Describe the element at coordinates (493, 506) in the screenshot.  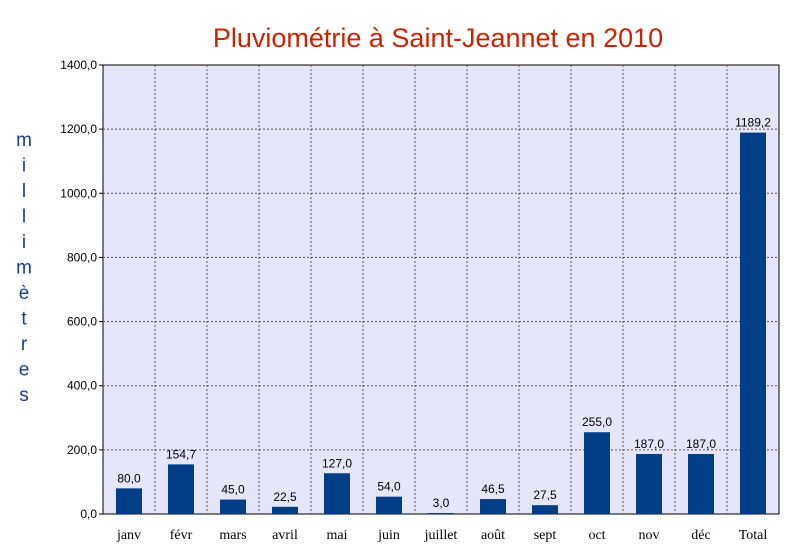
I see `bar-août` at that location.